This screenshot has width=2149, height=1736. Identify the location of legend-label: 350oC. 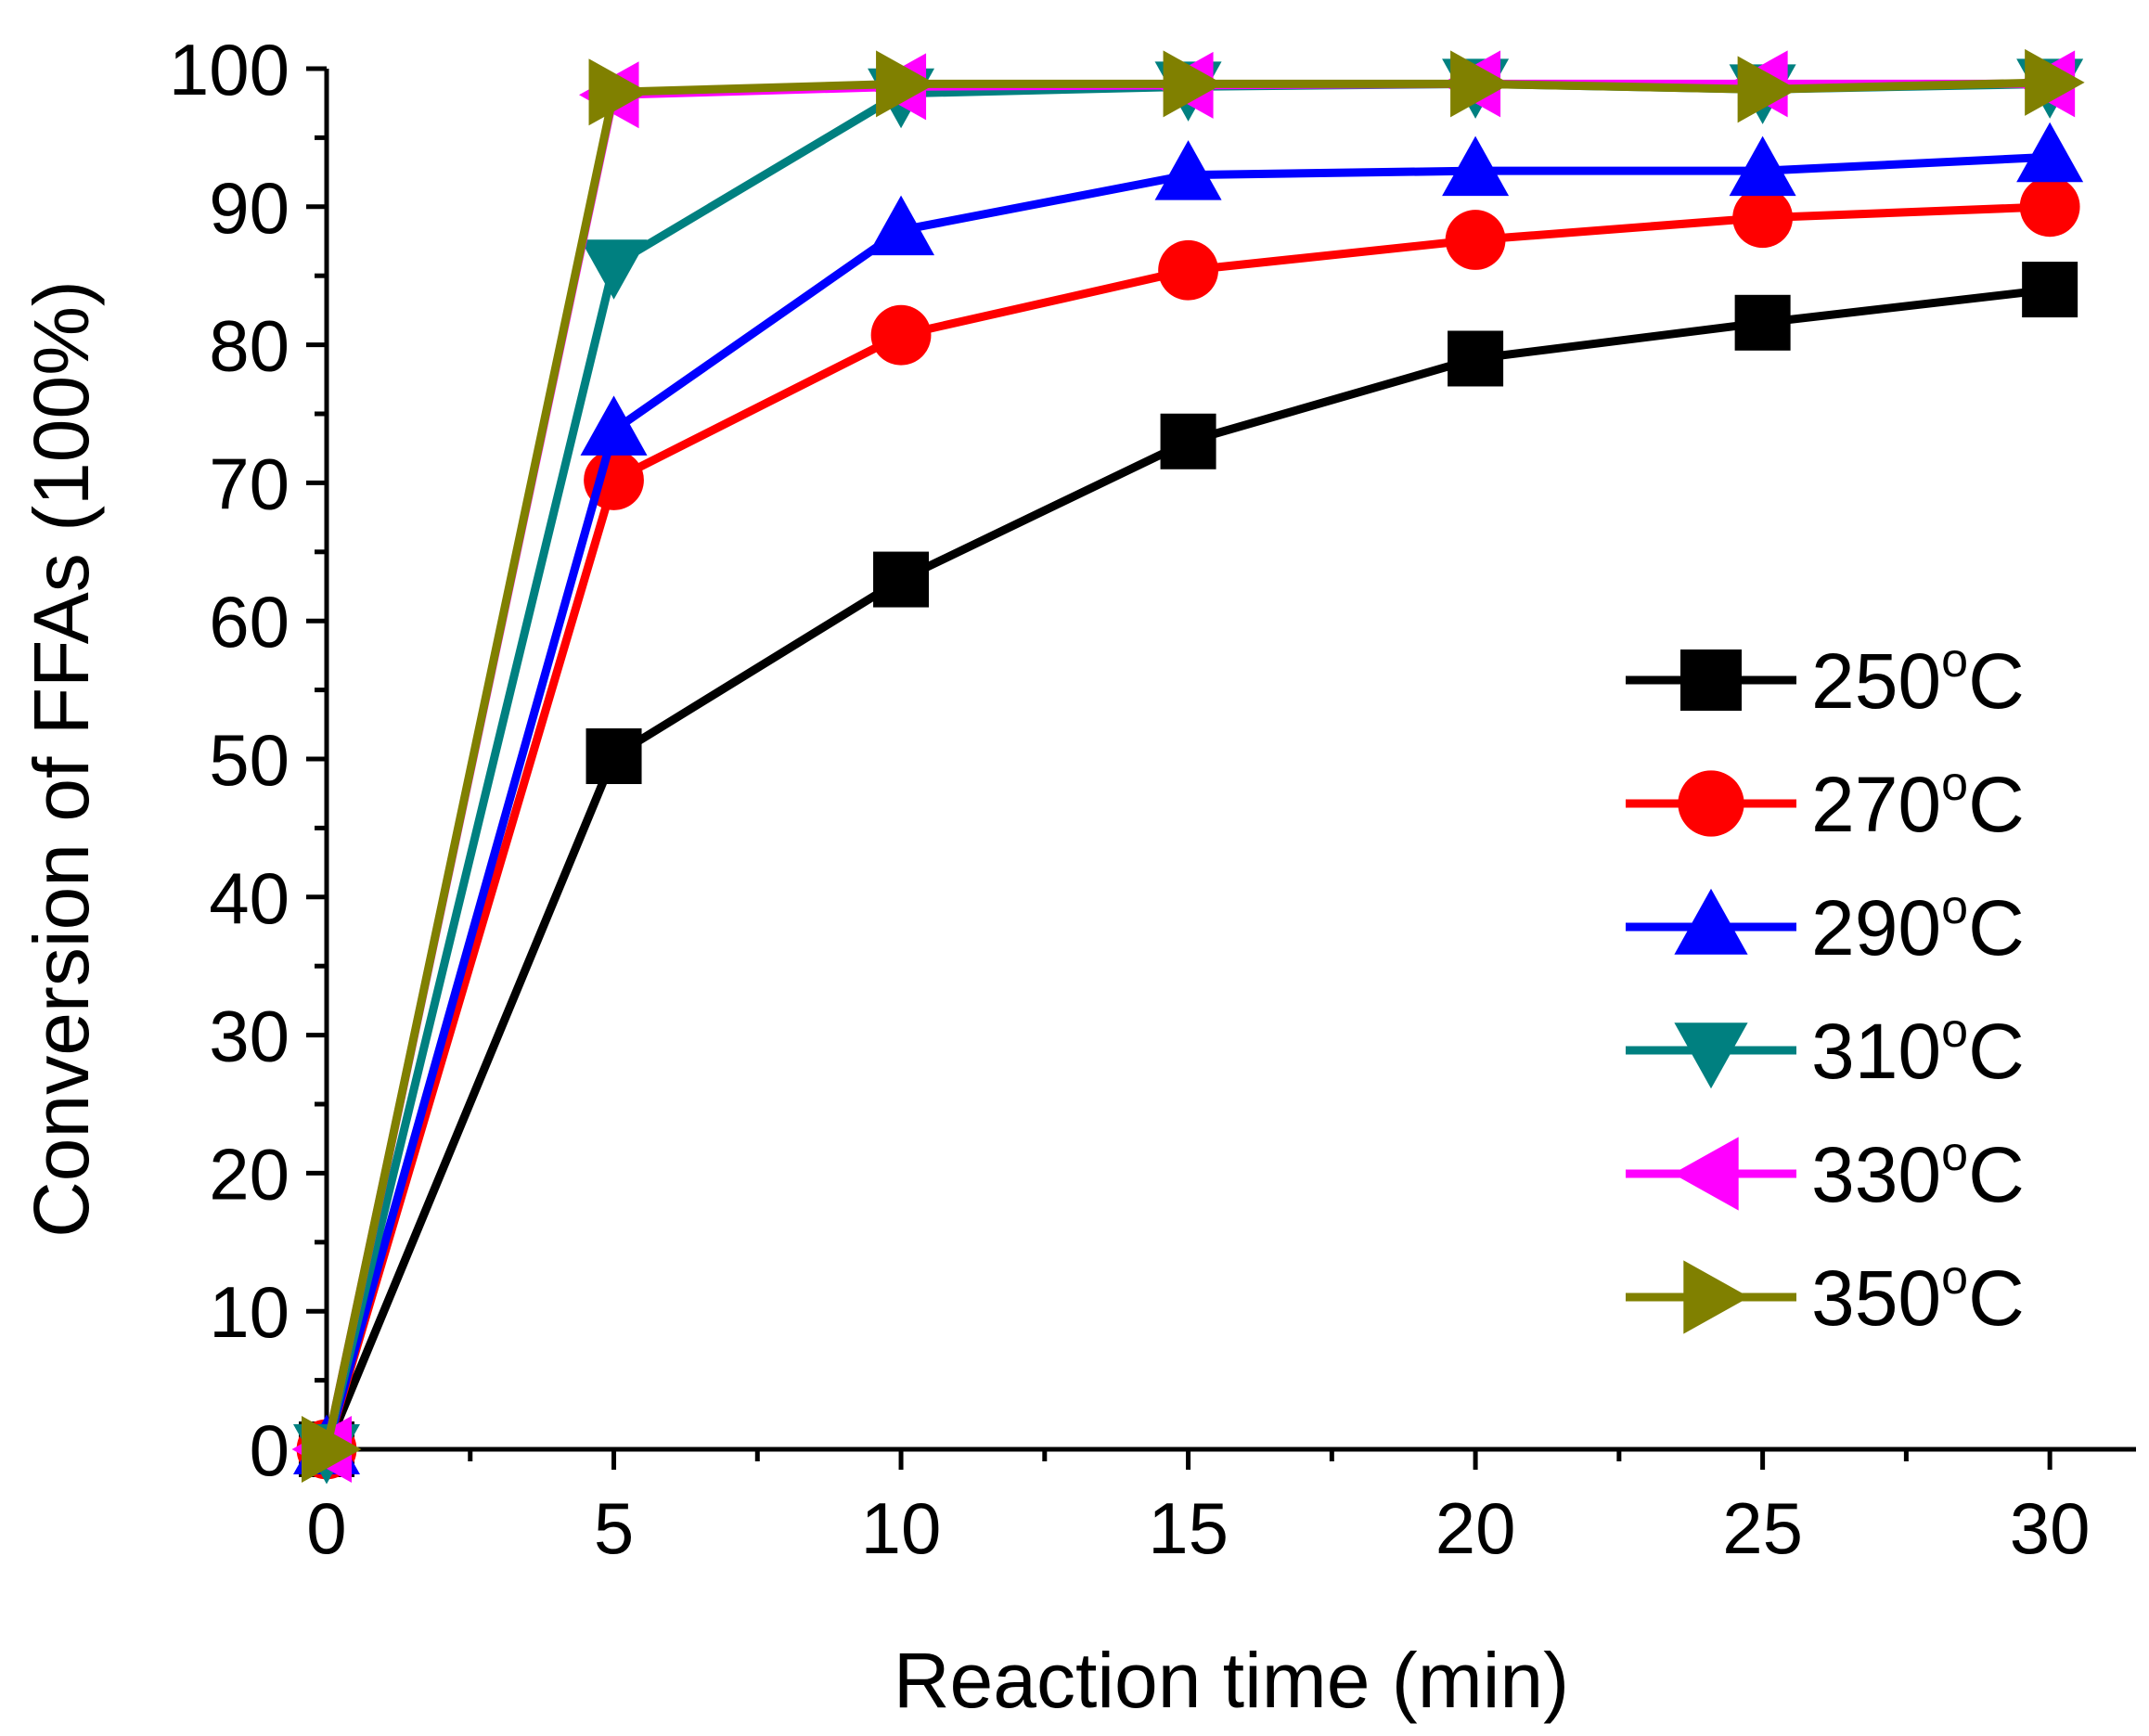
(1918, 1296).